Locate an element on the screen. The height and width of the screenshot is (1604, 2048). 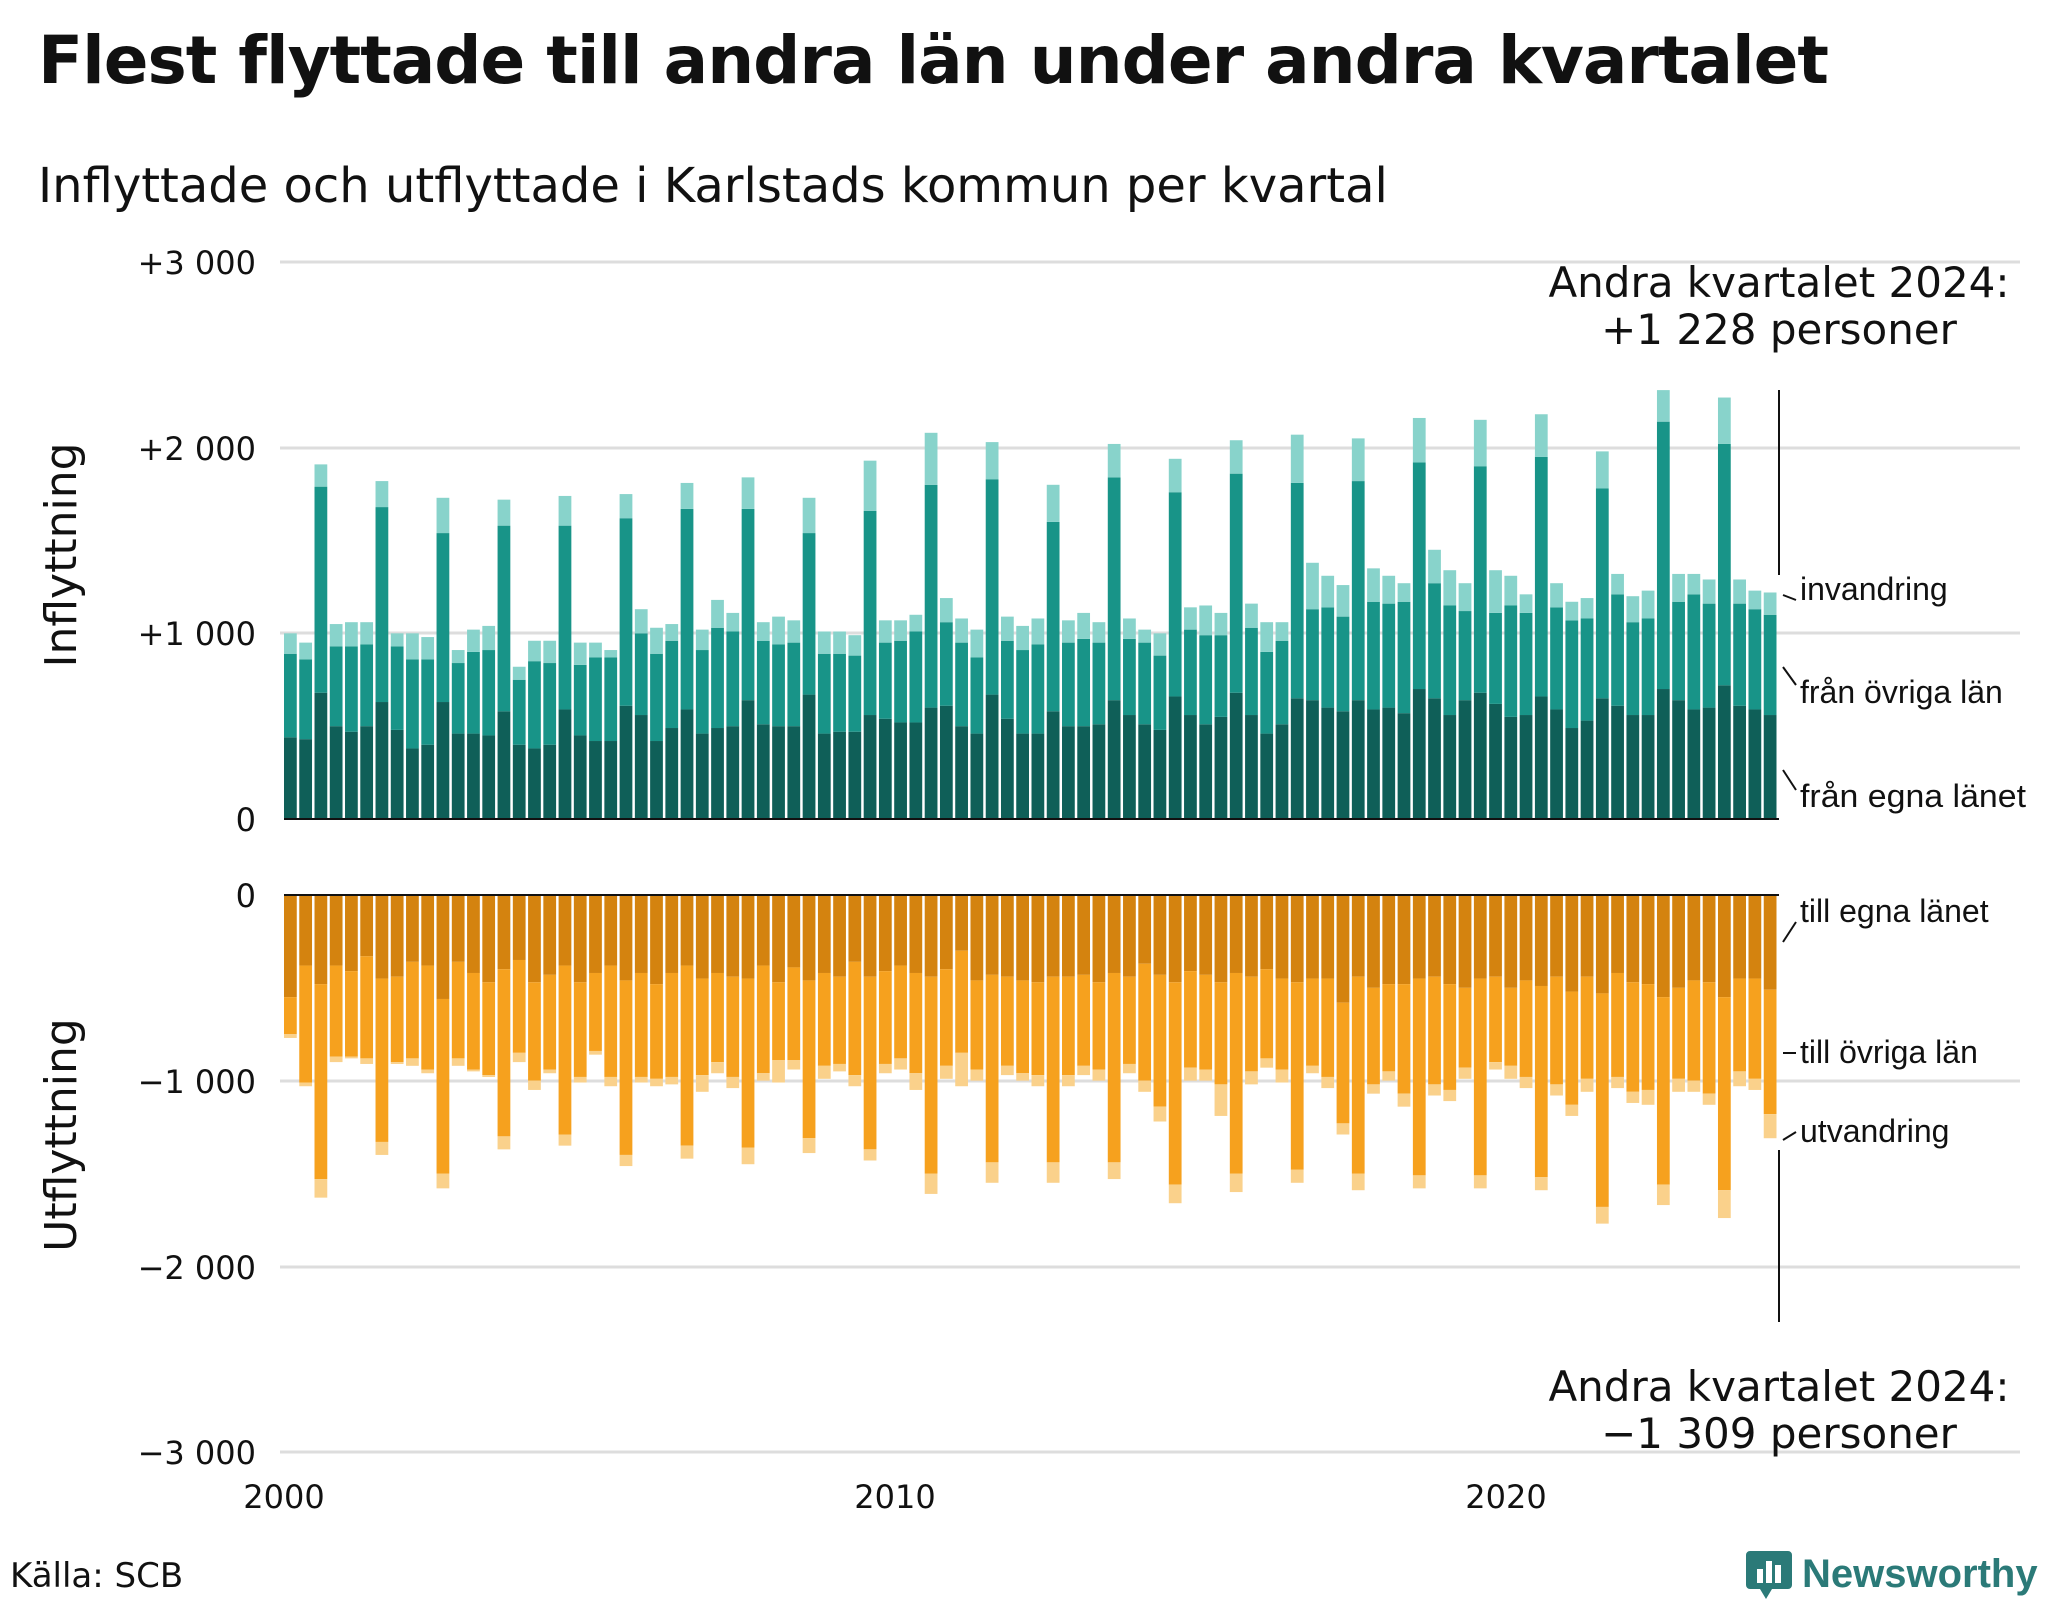
x-ticks: 2000 2010 2020 is located at coordinates (894, 1497).